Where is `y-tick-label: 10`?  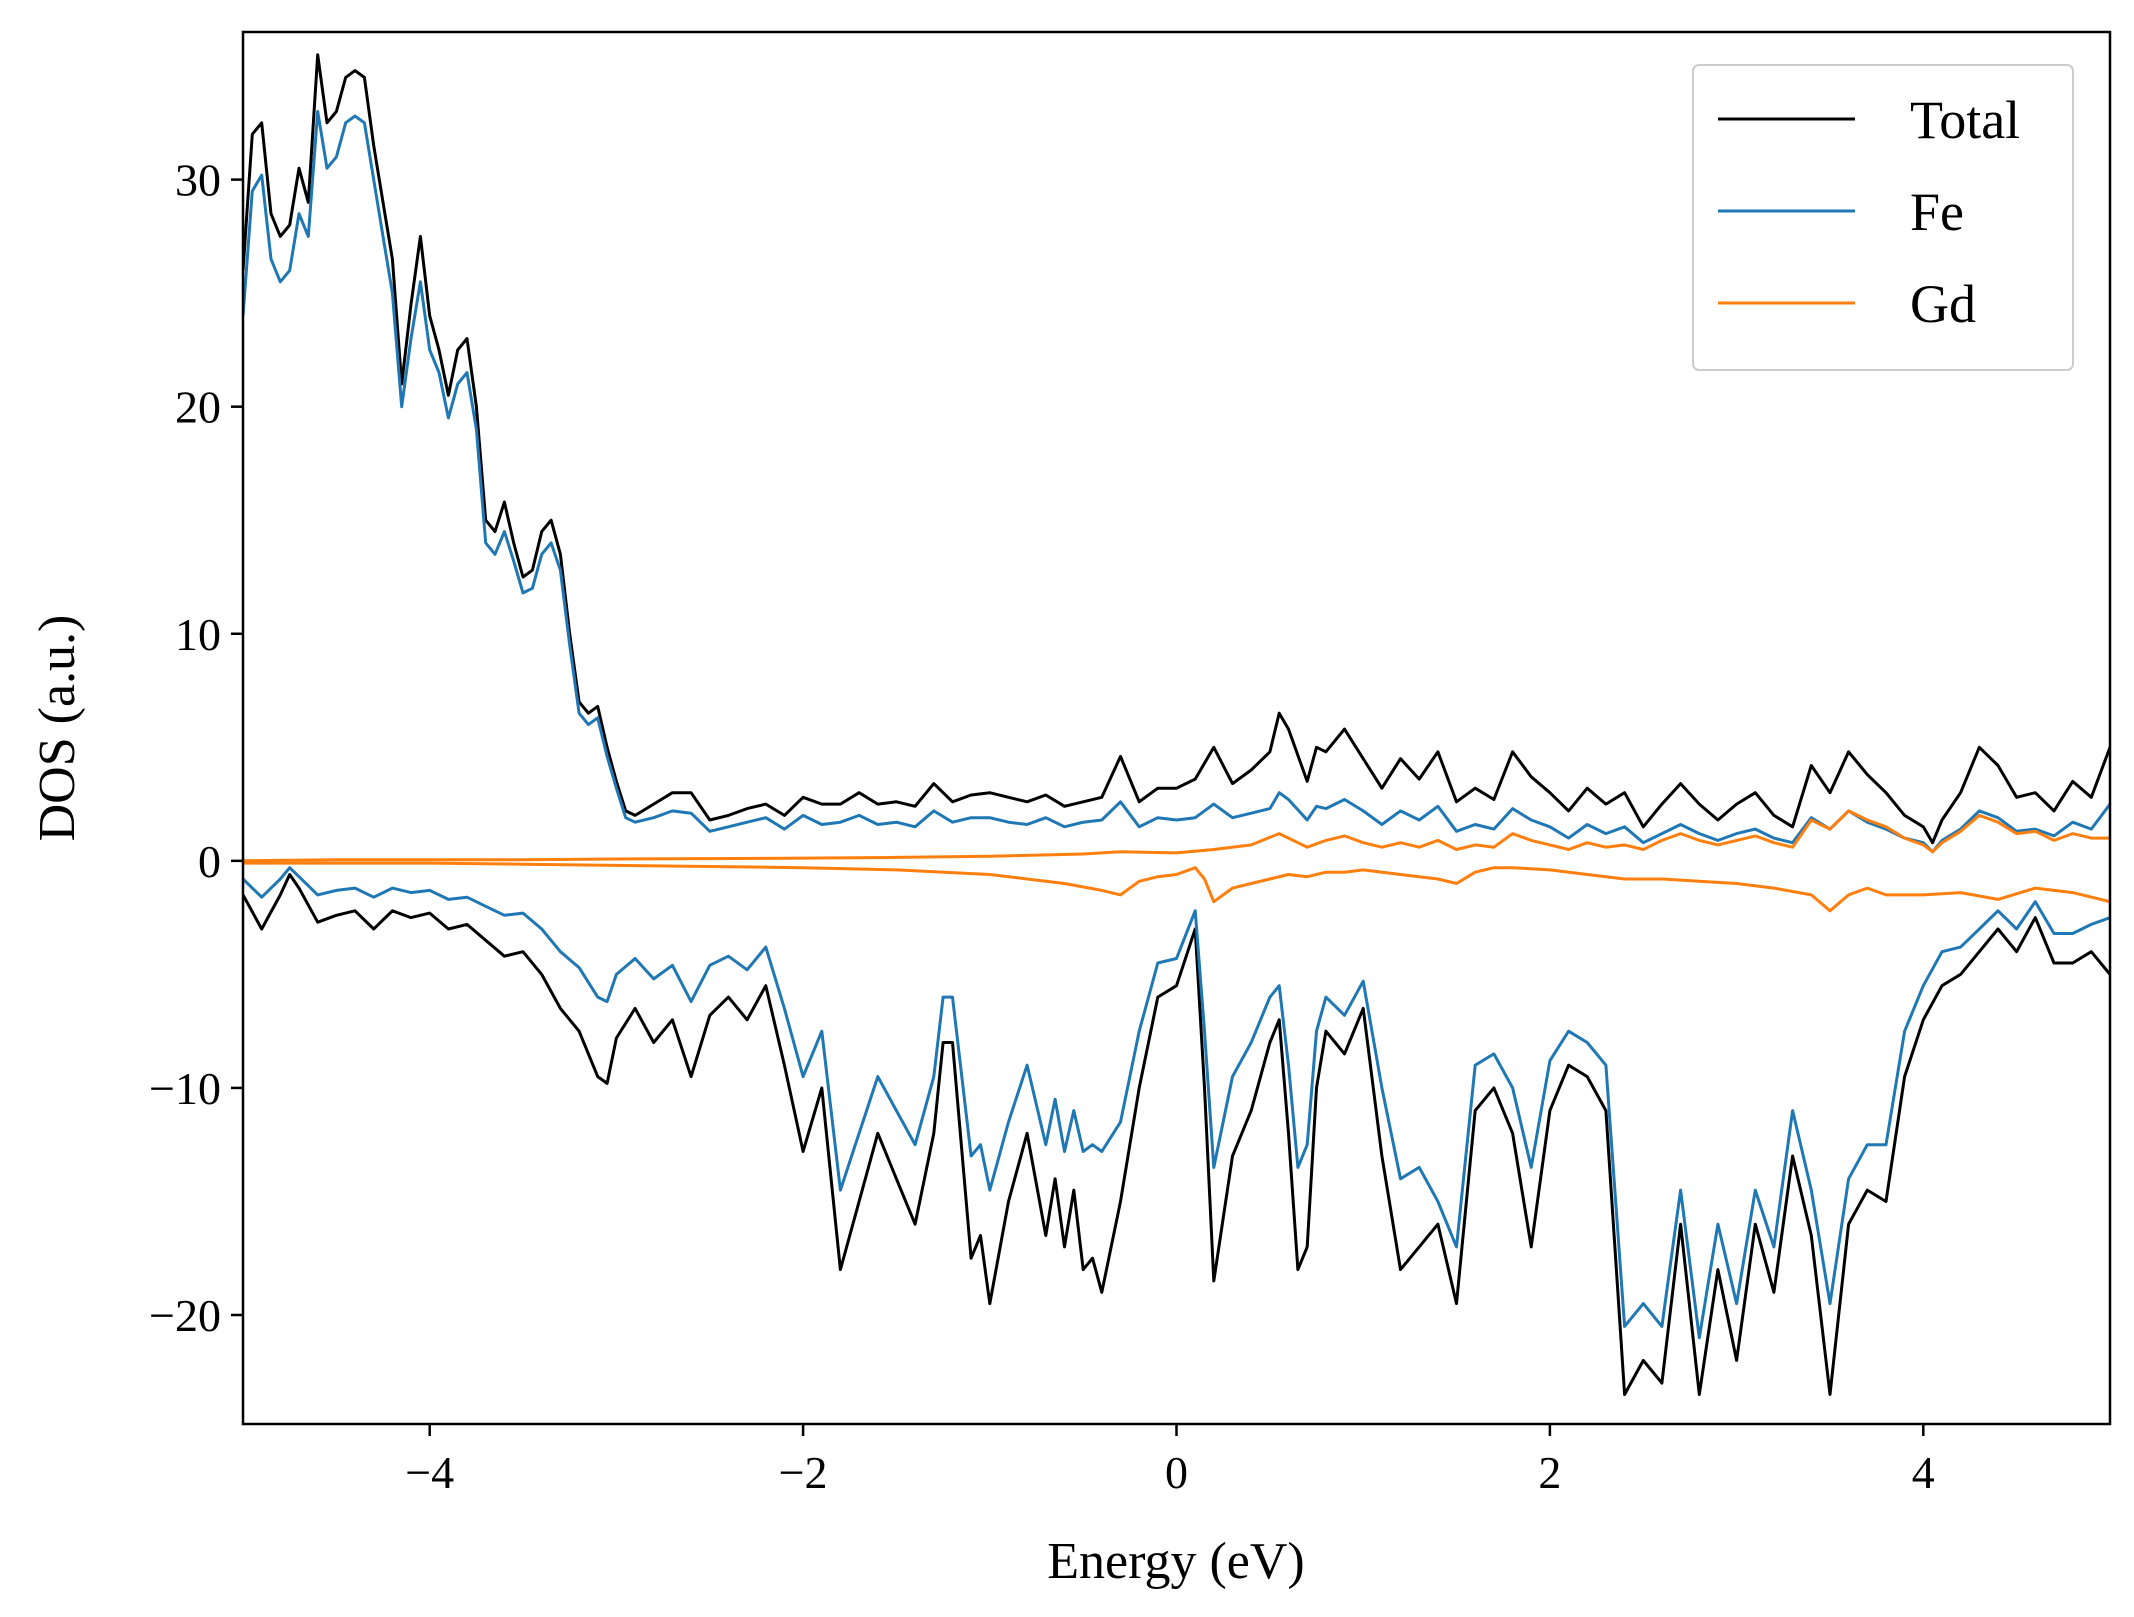
y-tick-label: 10 is located at coordinates (198, 634).